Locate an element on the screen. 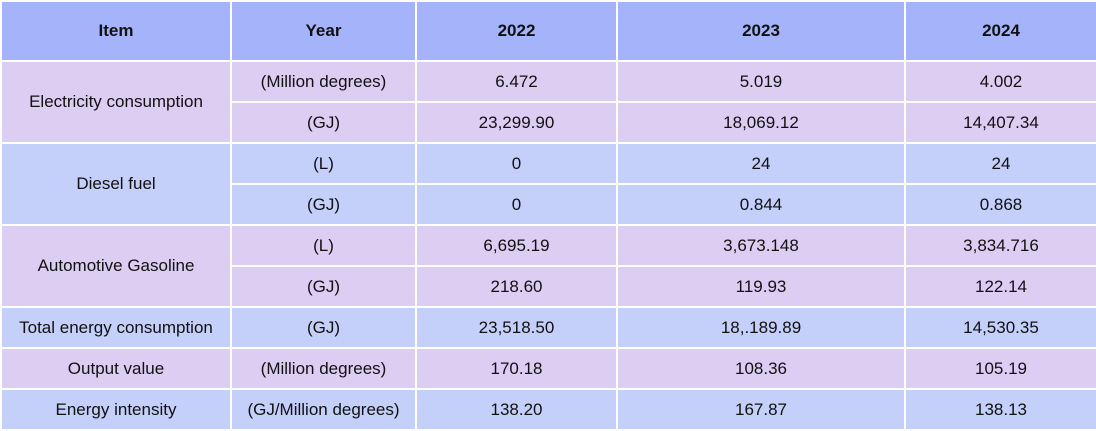 The width and height of the screenshot is (1096, 431). row-unit: (GJ/Million degrees) is located at coordinates (323, 409).